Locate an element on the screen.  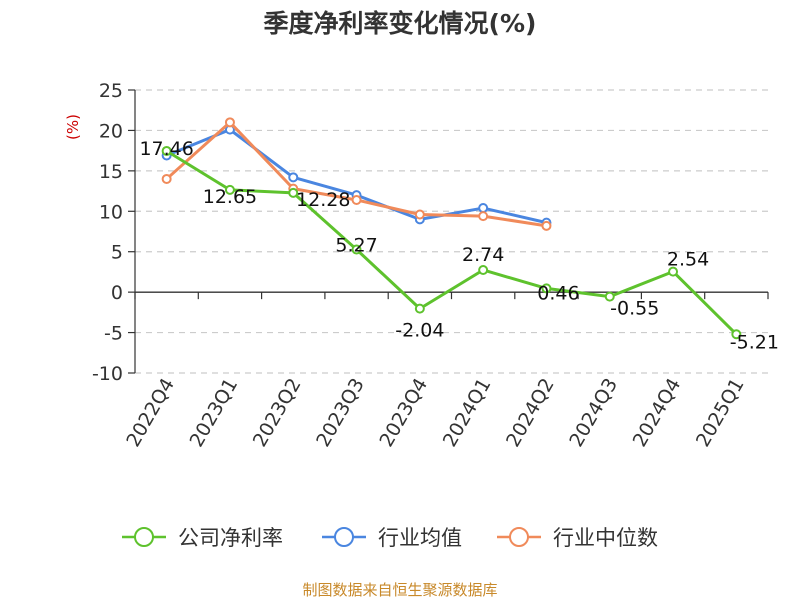
legend: 公司净利率 行业均值 行业中位数 is located at coordinates (390, 538).